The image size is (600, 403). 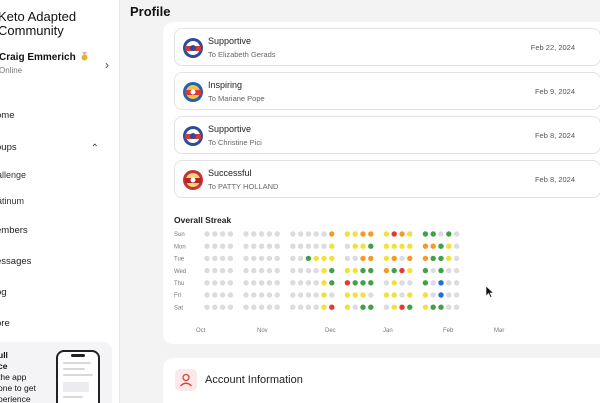 What do you see at coordinates (387, 91) in the screenshot?
I see `kudo-item: Inspiring To Mariane Pope Feb 9, 2024` at bounding box center [387, 91].